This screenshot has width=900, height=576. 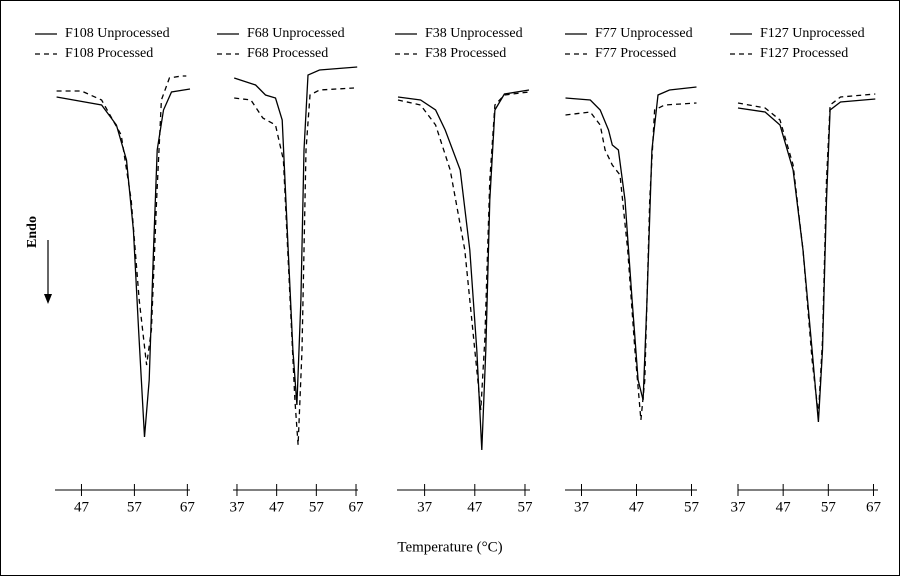 What do you see at coordinates (812, 33) in the screenshot?
I see `legend-label: F127 Unprocessed` at bounding box center [812, 33].